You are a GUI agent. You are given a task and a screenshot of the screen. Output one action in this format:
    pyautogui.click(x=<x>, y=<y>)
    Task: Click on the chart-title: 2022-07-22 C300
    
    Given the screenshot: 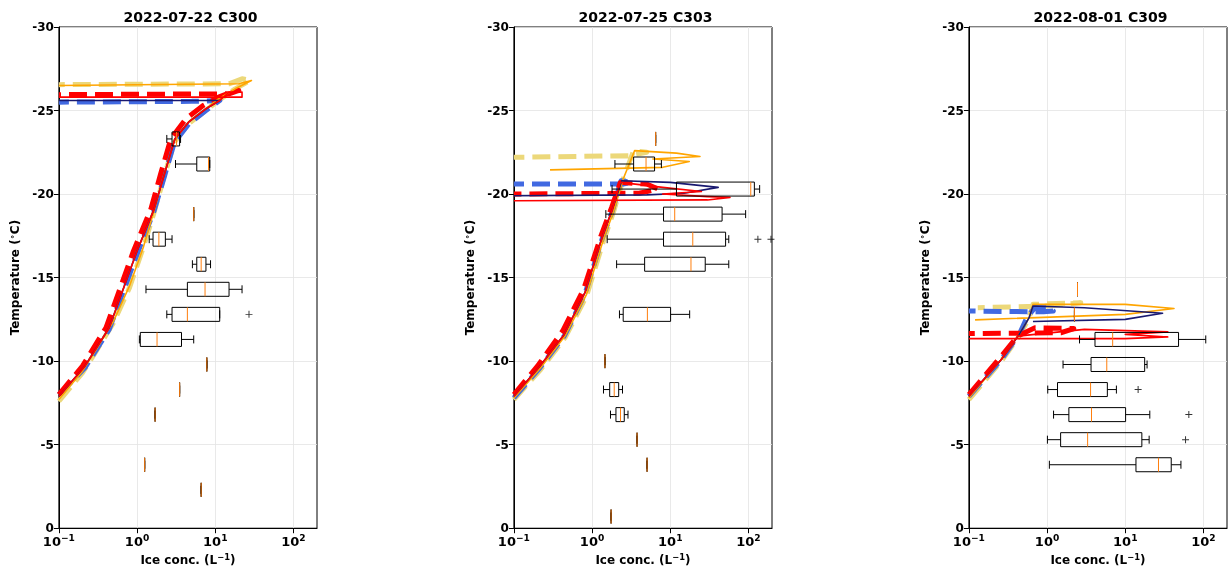 What is the action you would take?
    pyautogui.click(x=190, y=17)
    